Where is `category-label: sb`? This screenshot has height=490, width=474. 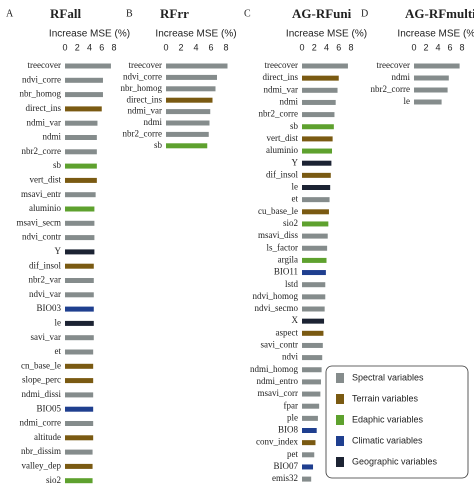
category-label: sb is located at coordinates (158, 145).